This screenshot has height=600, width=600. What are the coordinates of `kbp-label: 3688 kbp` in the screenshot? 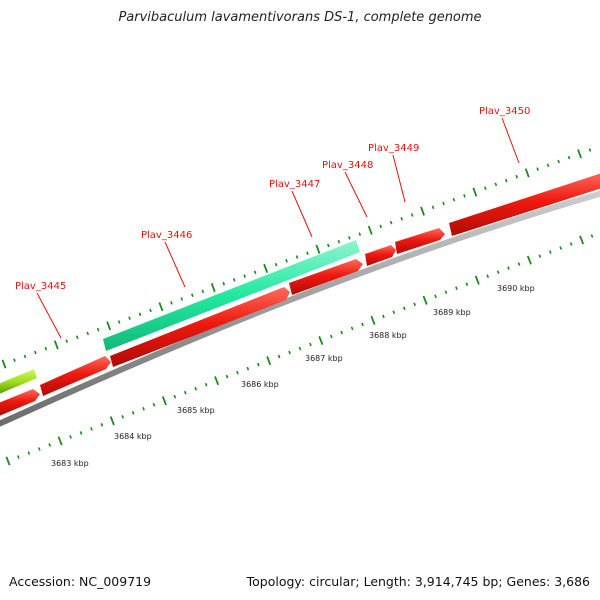 It's located at (388, 335).